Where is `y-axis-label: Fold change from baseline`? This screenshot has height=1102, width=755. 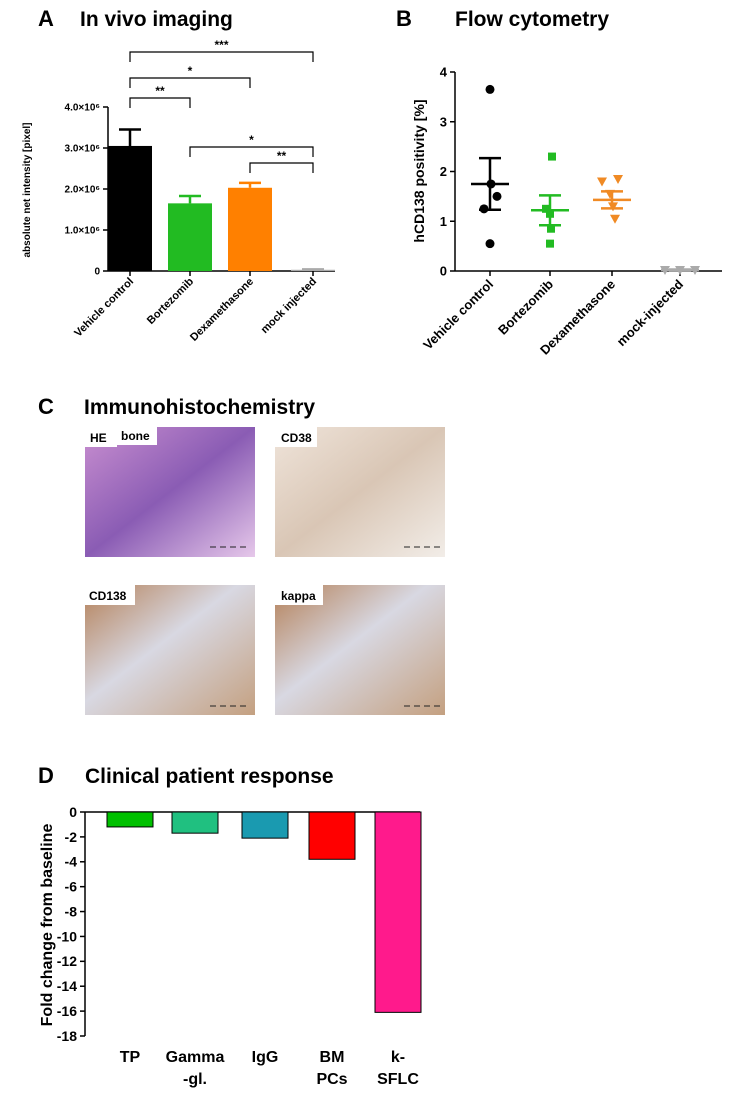
y-axis-label: Fold change from baseline is located at coordinates (47, 925).